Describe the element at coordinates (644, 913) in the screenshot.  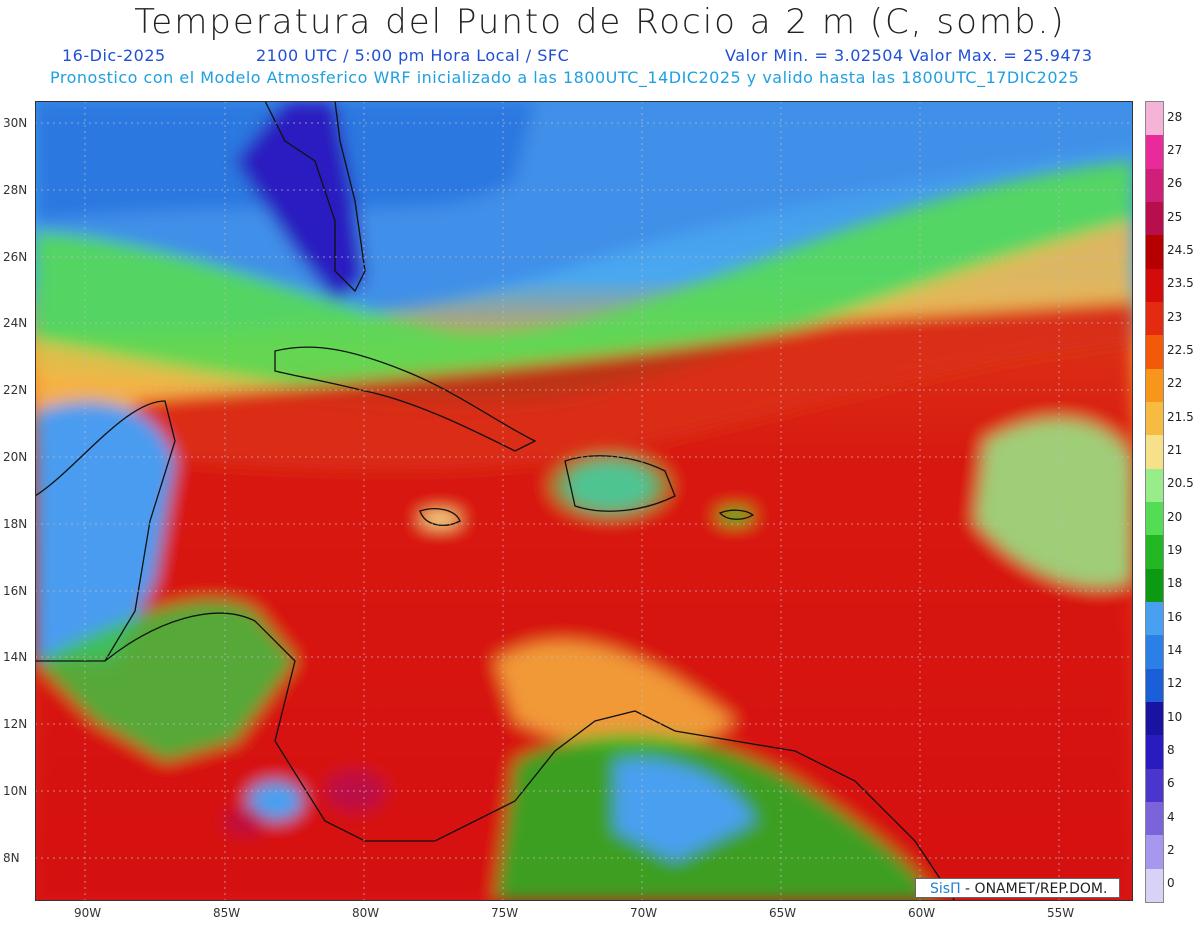
I see `lon-label: 70W` at that location.